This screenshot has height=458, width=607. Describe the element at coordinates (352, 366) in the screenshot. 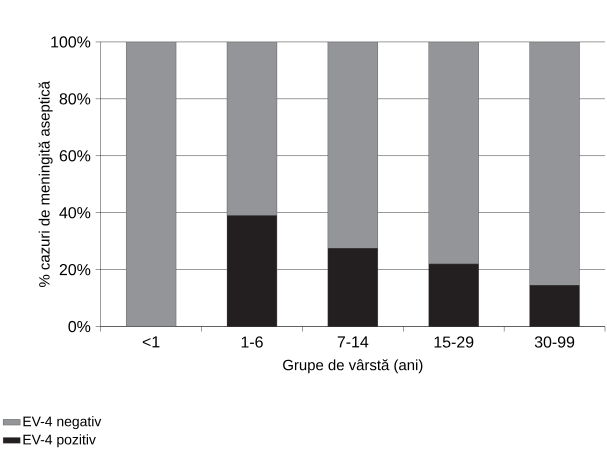

I see `x-axis-title: Grupe de vârstă (ani)` at that location.